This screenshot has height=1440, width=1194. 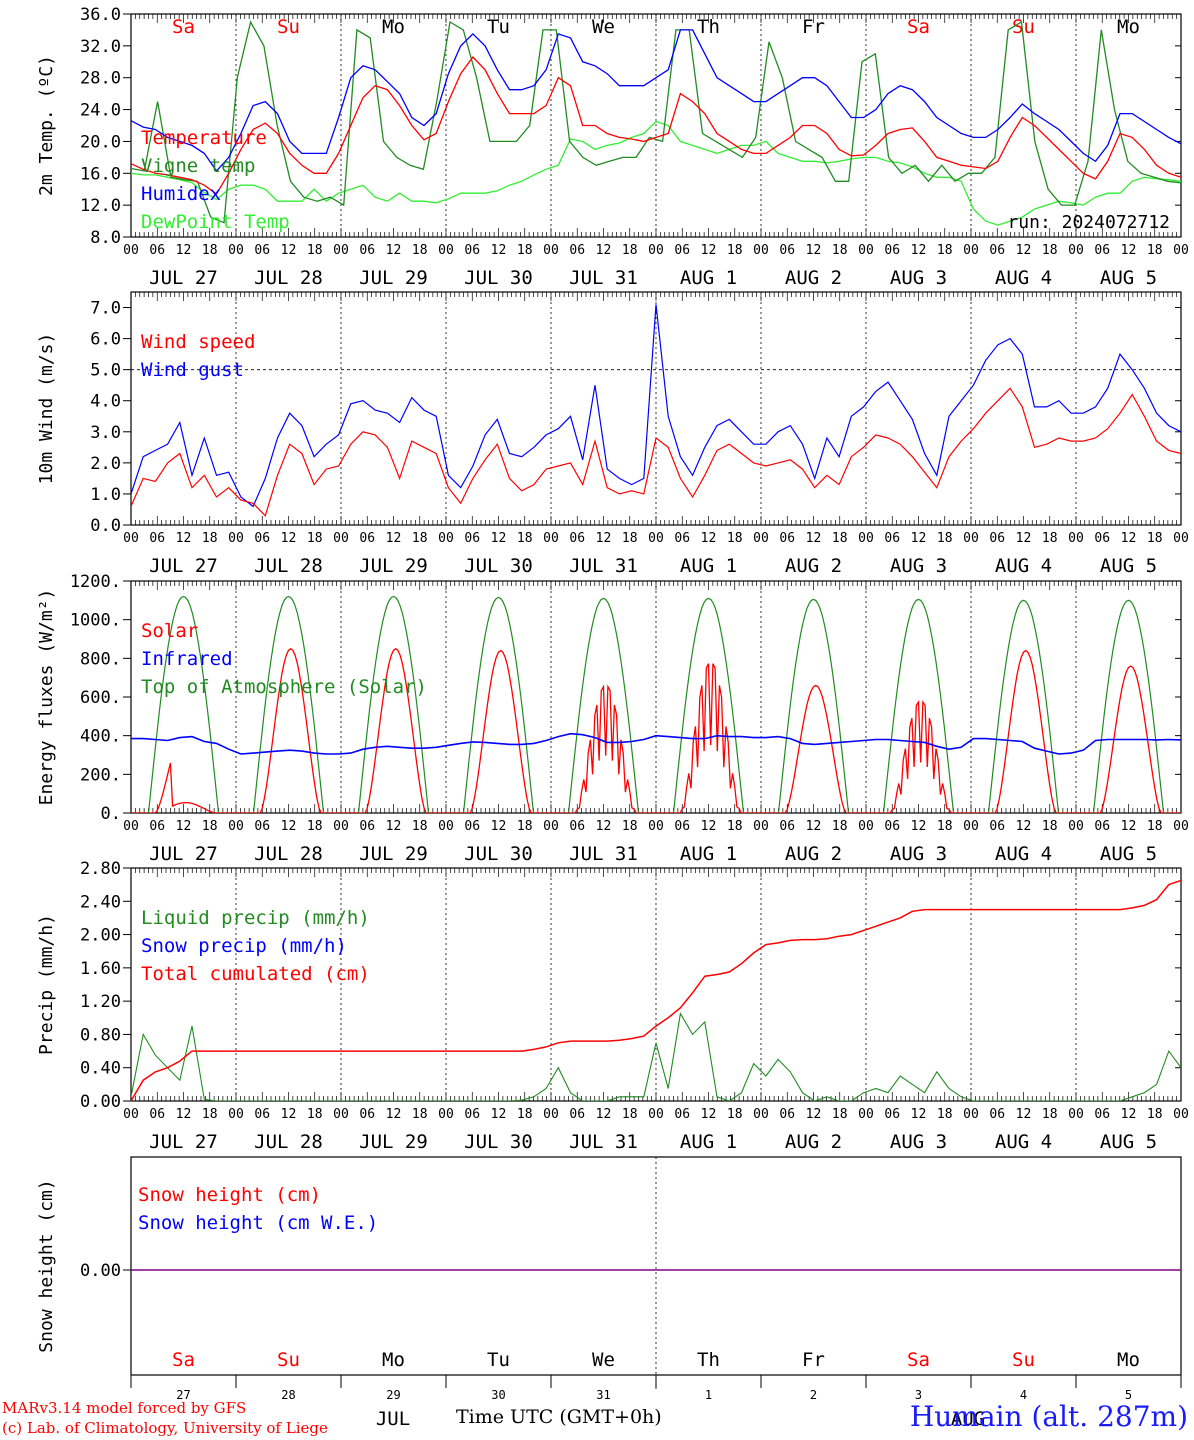 What do you see at coordinates (656, 1056) in the screenshot?
I see `series-liquid-precip` at bounding box center [656, 1056].